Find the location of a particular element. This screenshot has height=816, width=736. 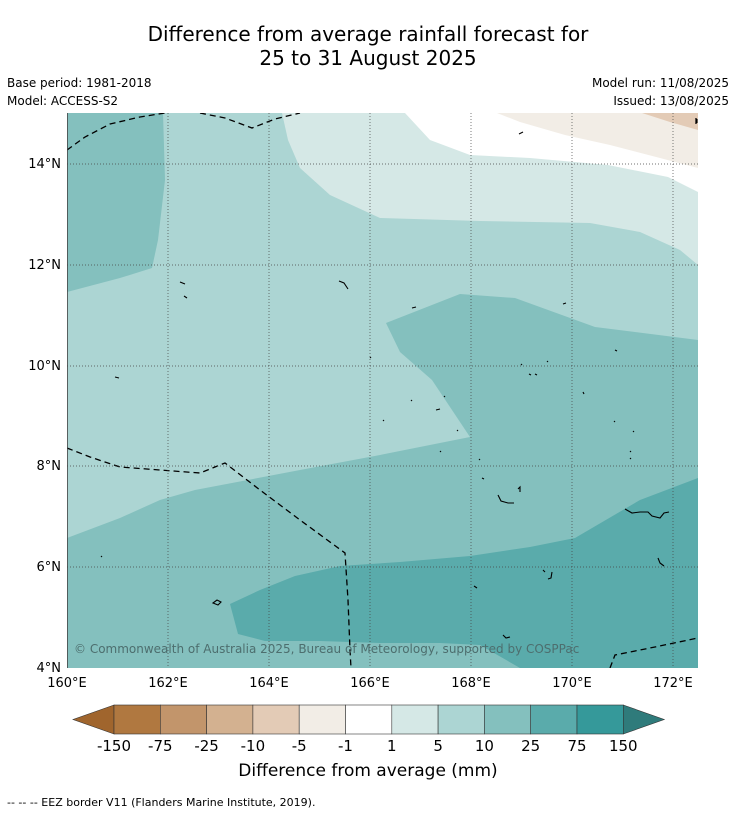

colorbar-tick-label: 10 is located at coordinates (484, 746).